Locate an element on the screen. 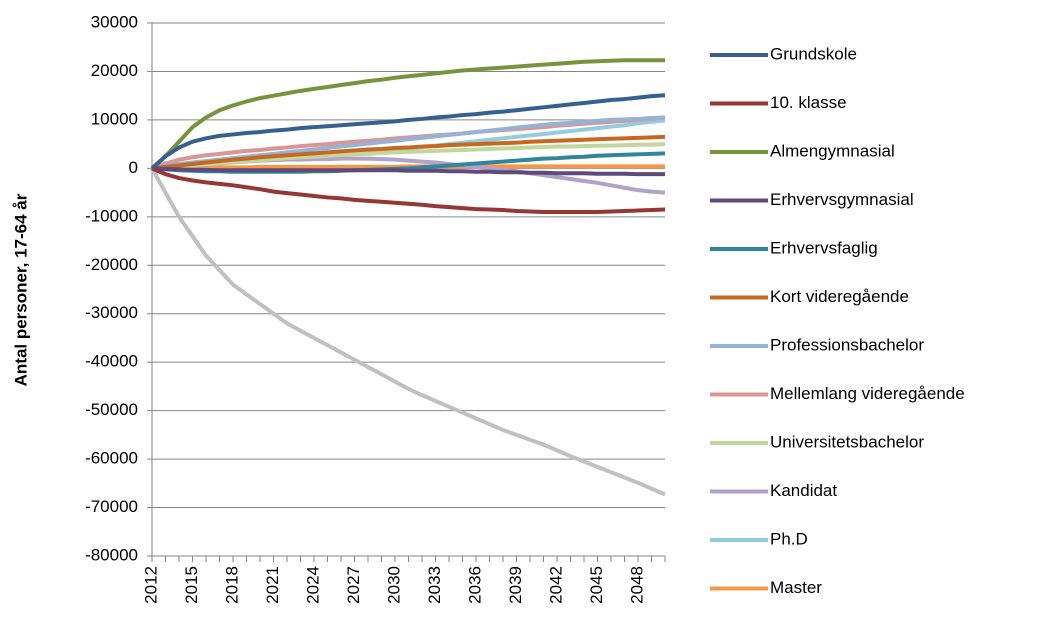  x-tick-label: 2015 is located at coordinates (191, 585).